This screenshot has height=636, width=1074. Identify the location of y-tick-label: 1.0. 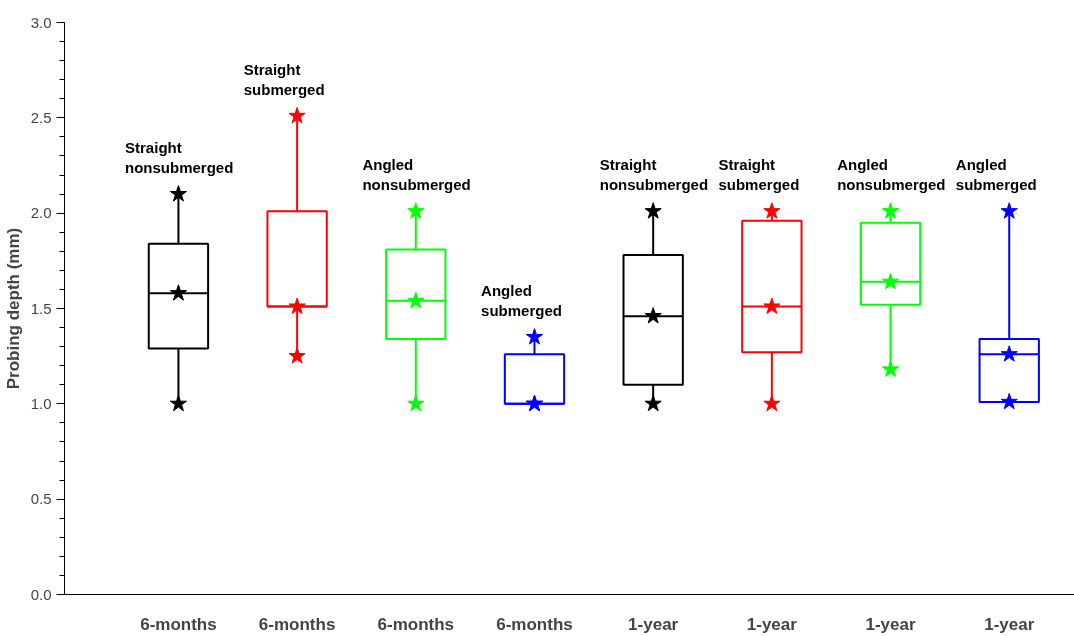
(41, 403).